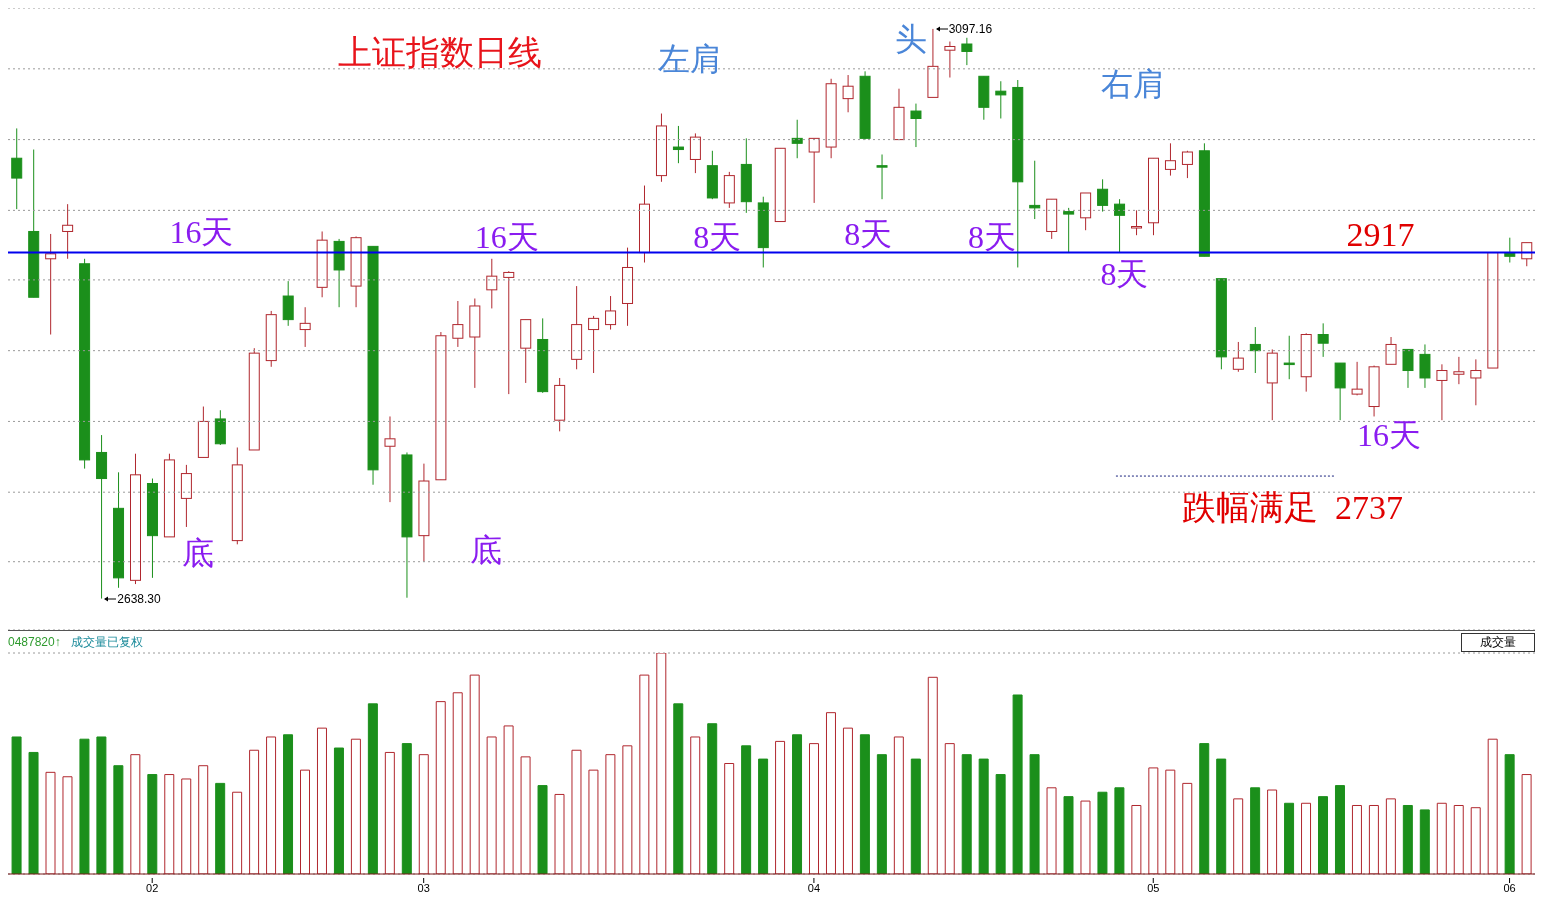 This screenshot has height=898, width=1543. I want to click on annotation: 右肩, so click(1132, 84).